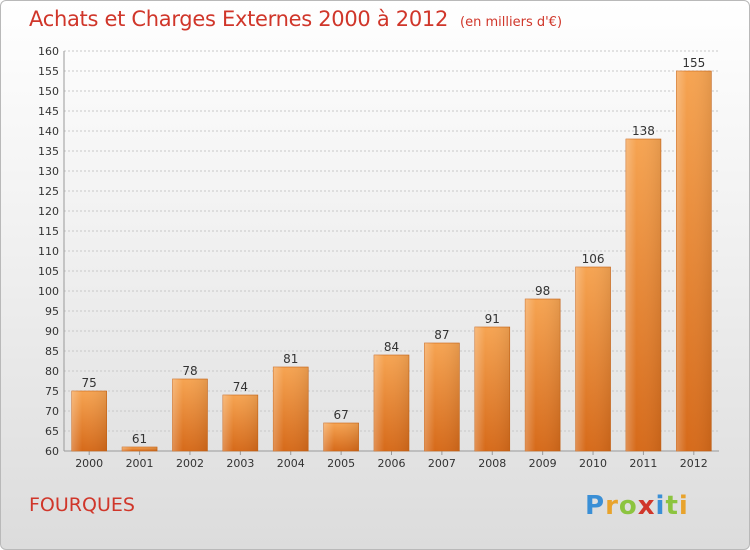 The image size is (750, 550). Describe the element at coordinates (48, 91) in the screenshot. I see `y-tick-label: 150` at that location.